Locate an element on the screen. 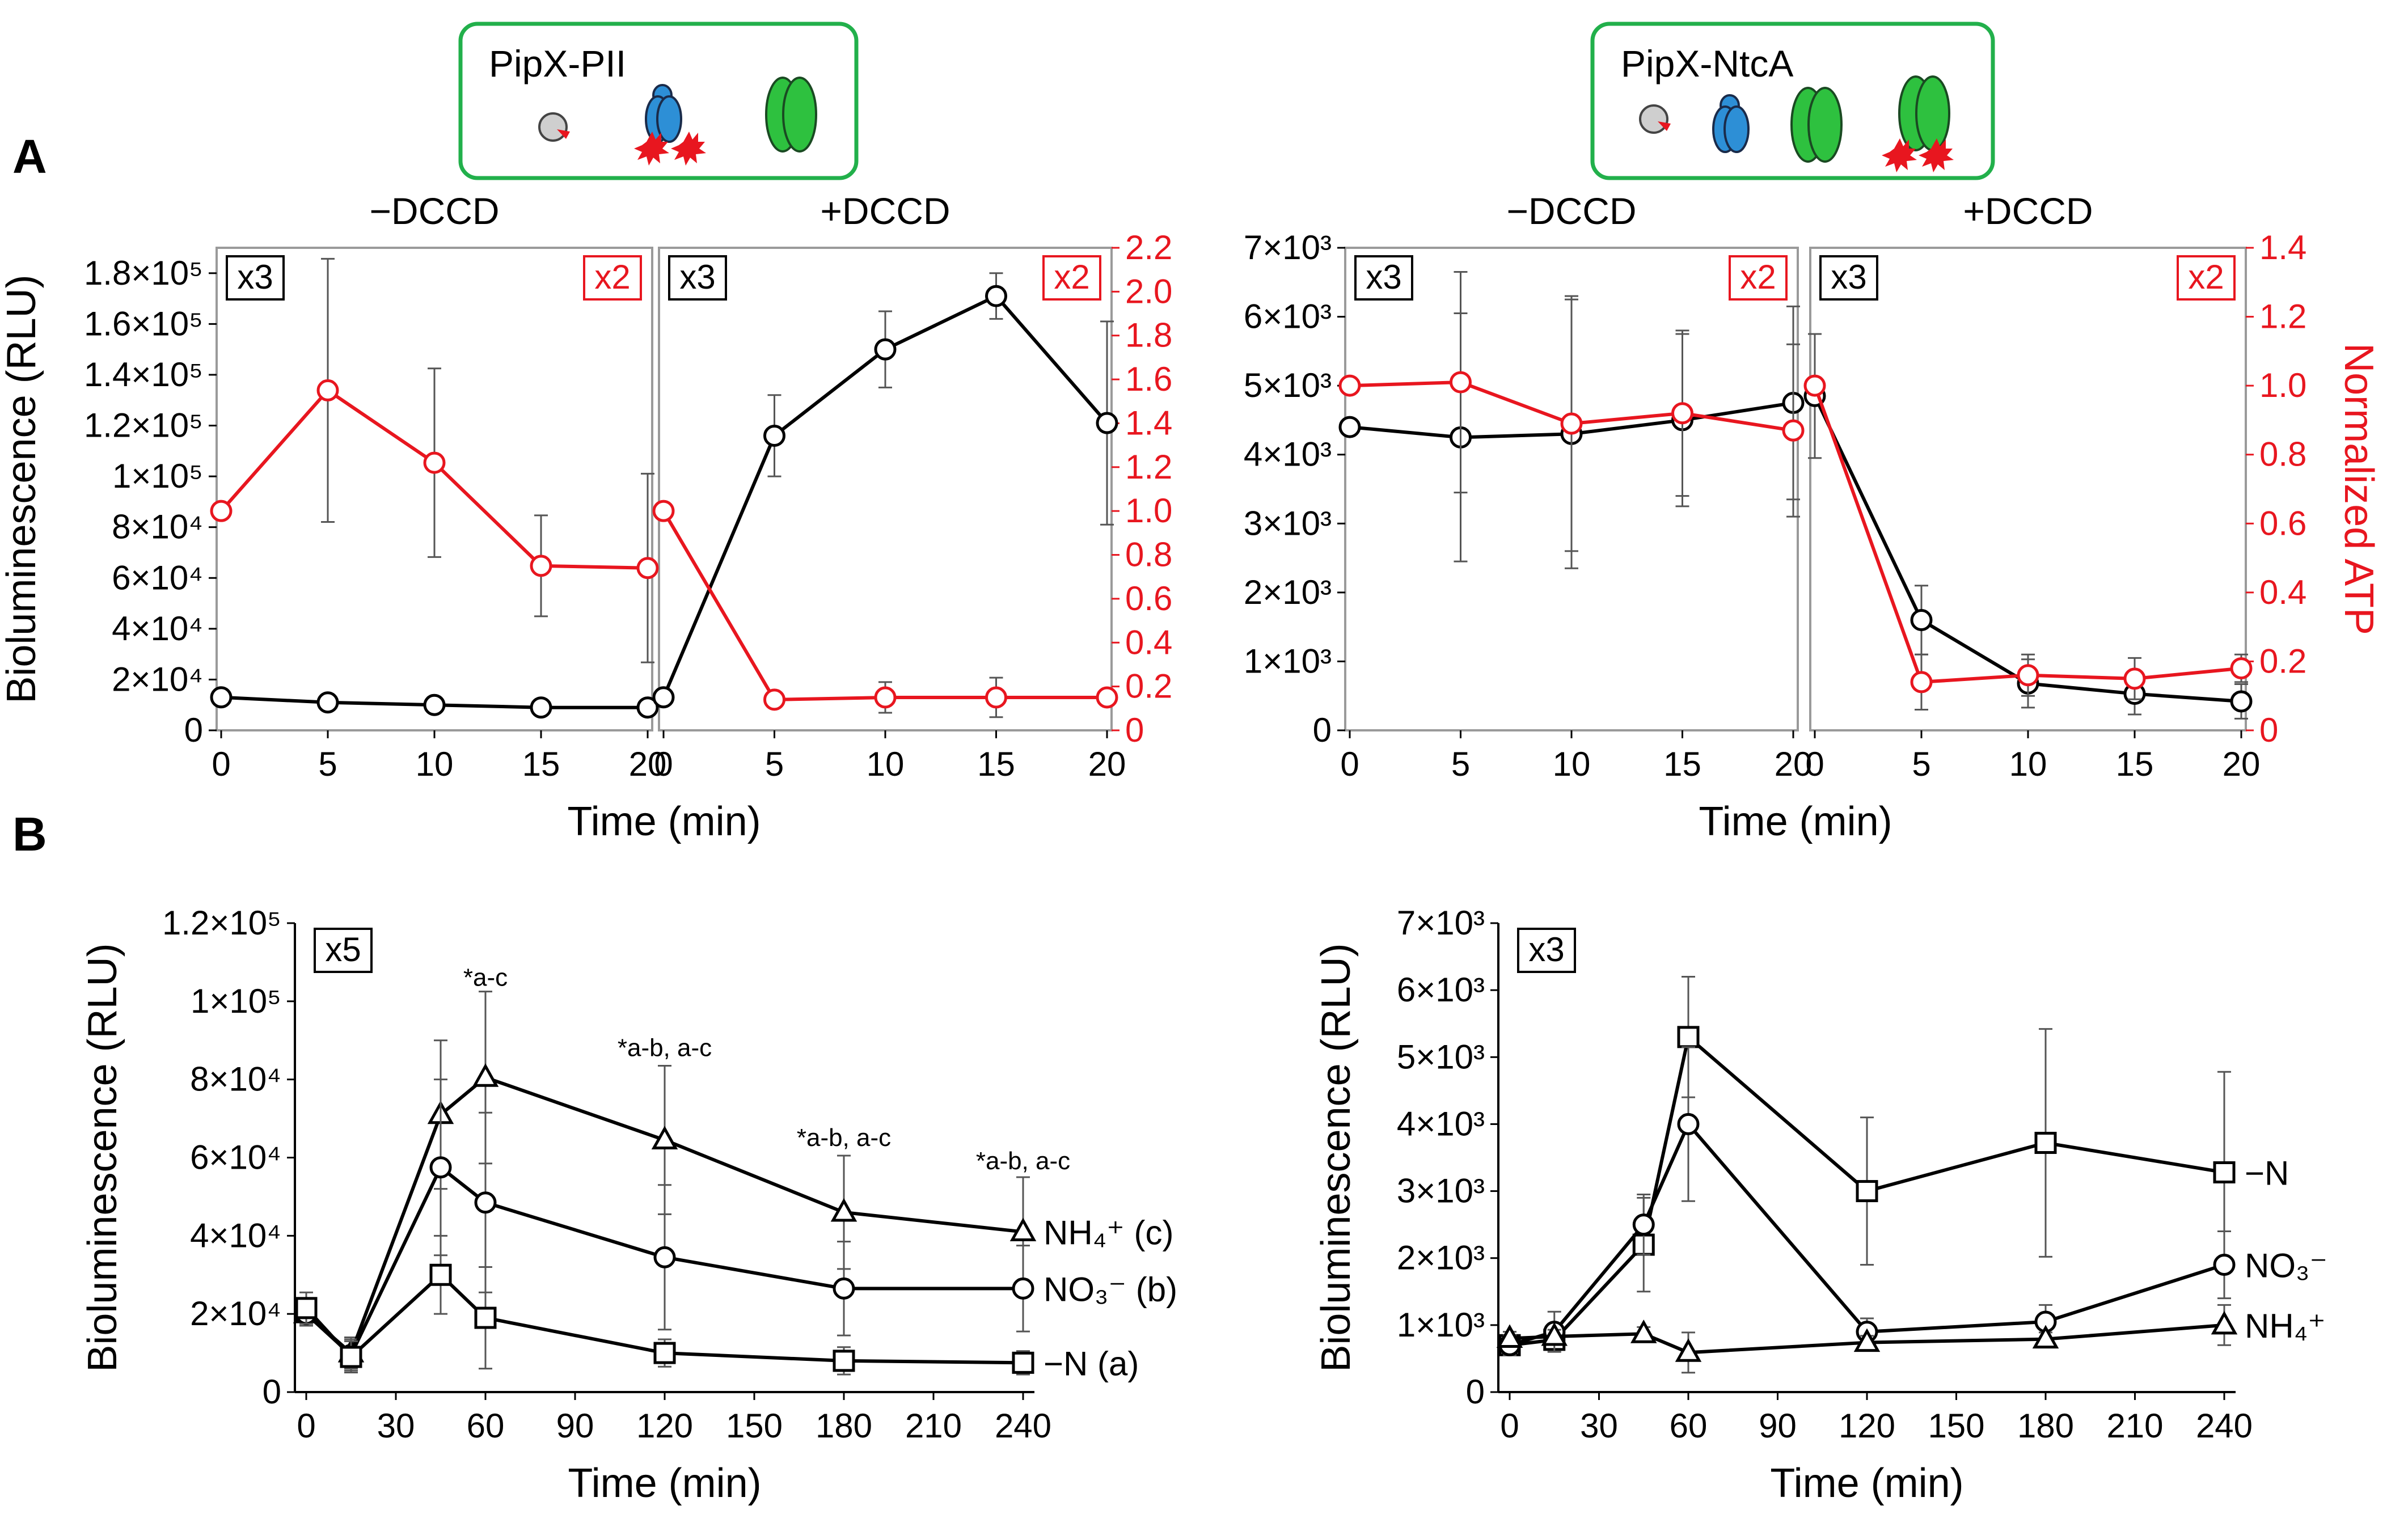  series-label: NO₃⁻ is located at coordinates (2286, 1266).